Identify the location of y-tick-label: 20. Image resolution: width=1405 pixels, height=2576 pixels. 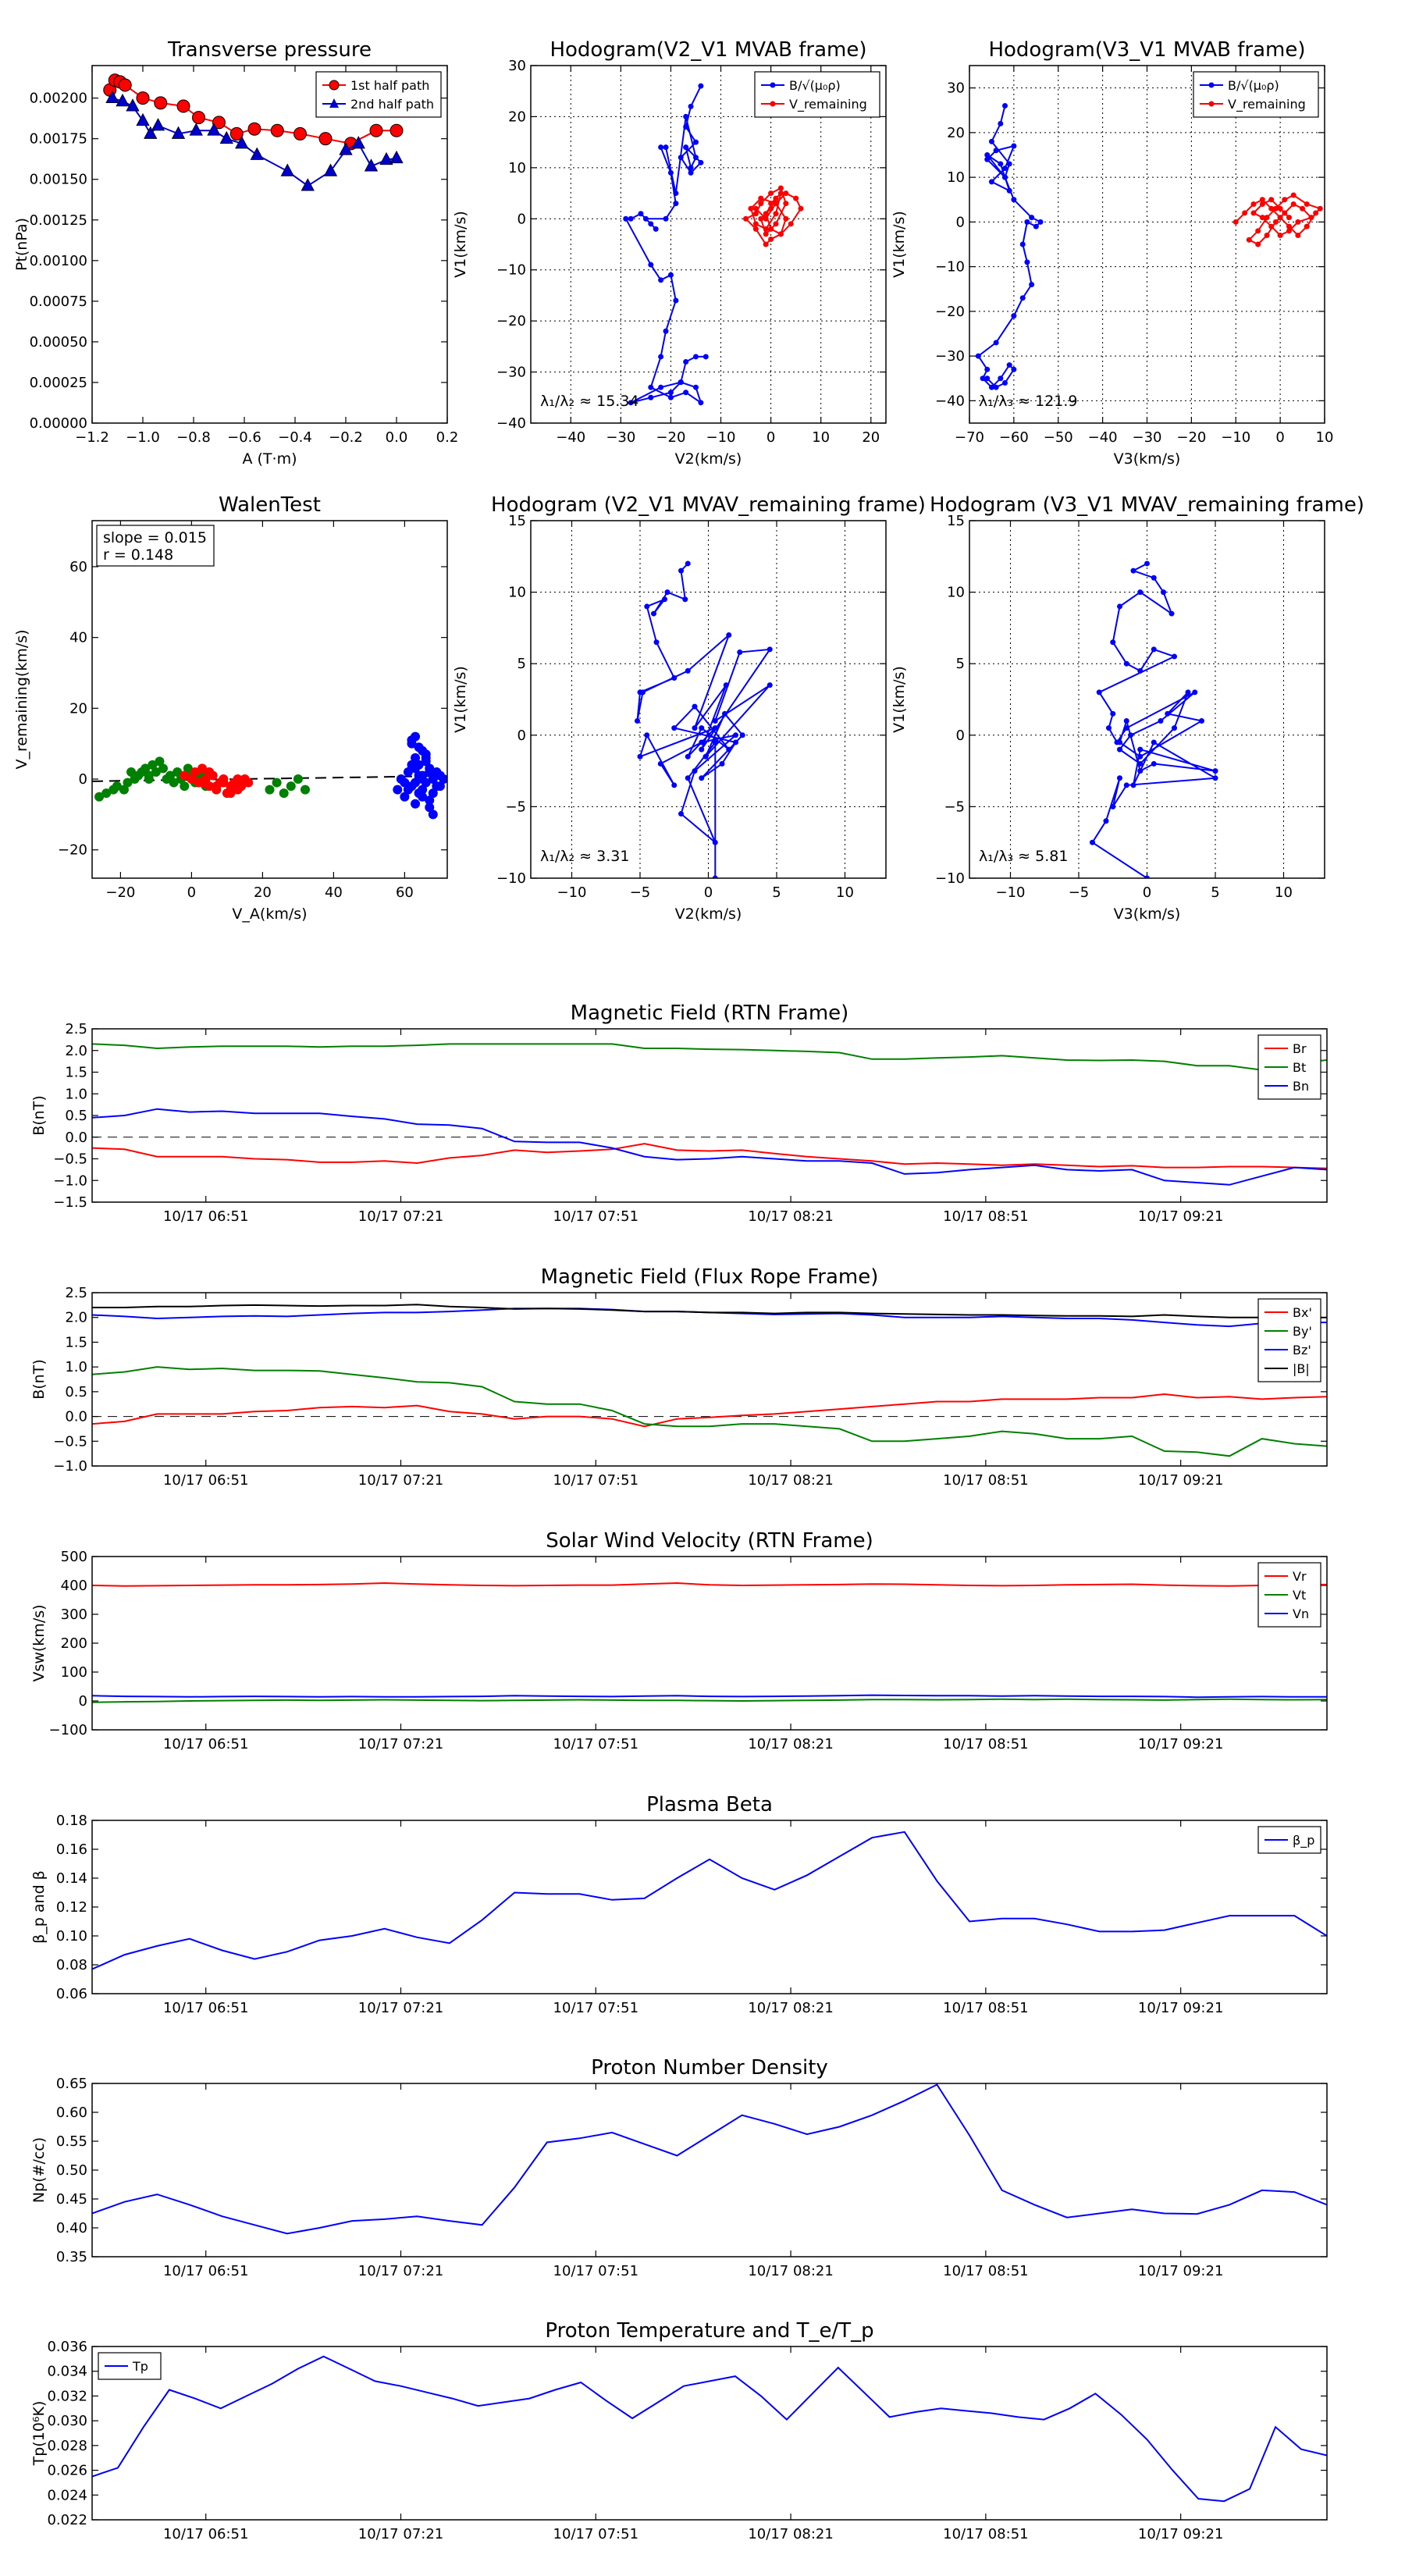
(956, 133).